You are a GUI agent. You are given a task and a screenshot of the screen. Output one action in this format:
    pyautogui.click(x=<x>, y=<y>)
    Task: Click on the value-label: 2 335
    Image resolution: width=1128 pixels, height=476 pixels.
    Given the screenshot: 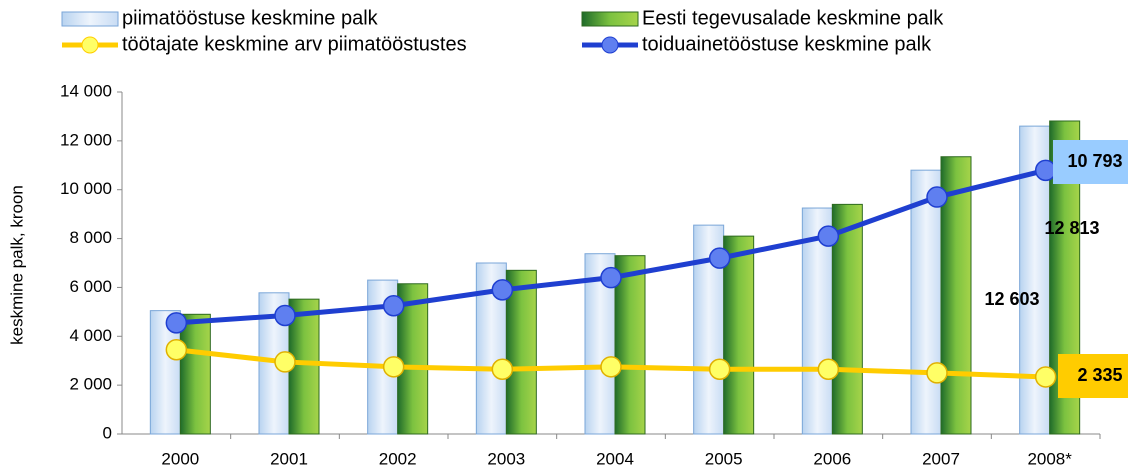 What is the action you would take?
    pyautogui.click(x=1099, y=375)
    